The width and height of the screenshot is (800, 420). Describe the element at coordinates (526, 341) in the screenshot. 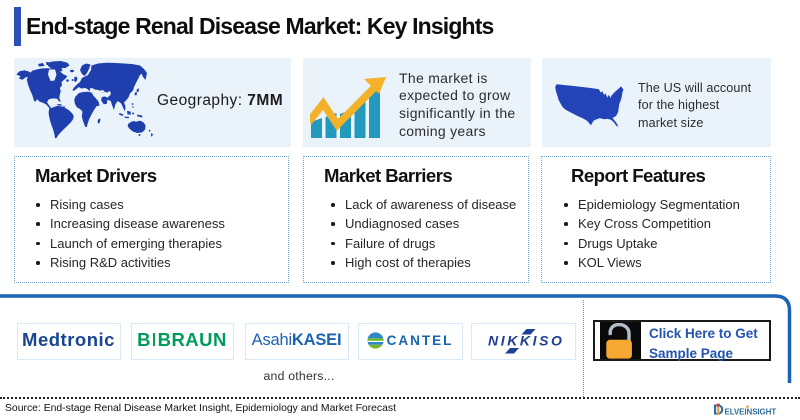

I see `svg-text: NIKKISO` at that location.